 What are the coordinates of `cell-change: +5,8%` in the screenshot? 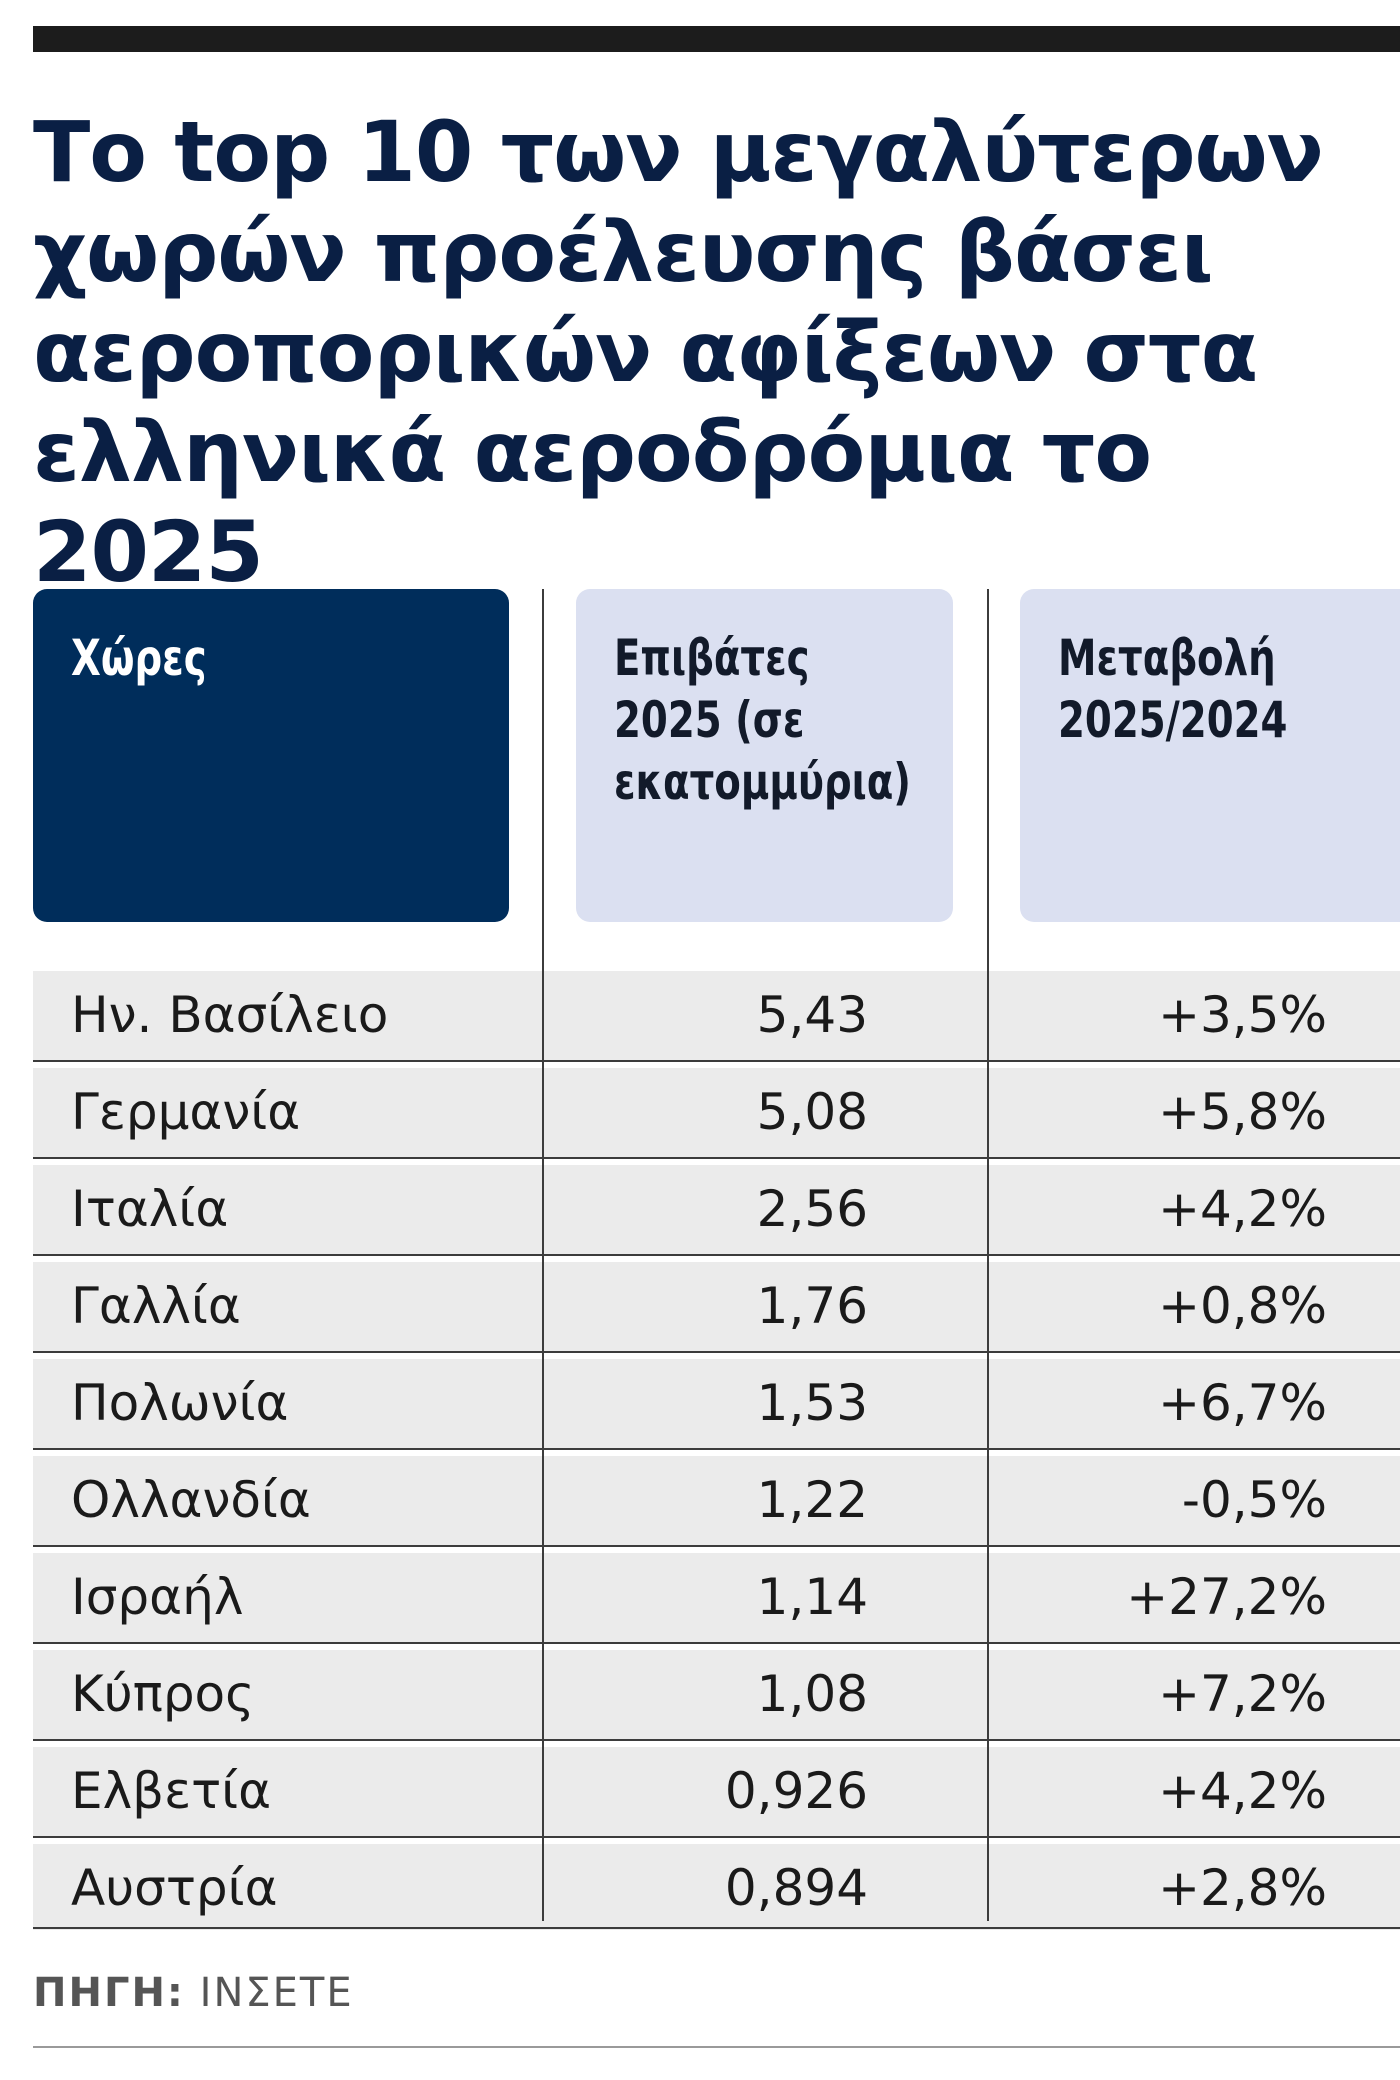 It's located at (1242, 1112).